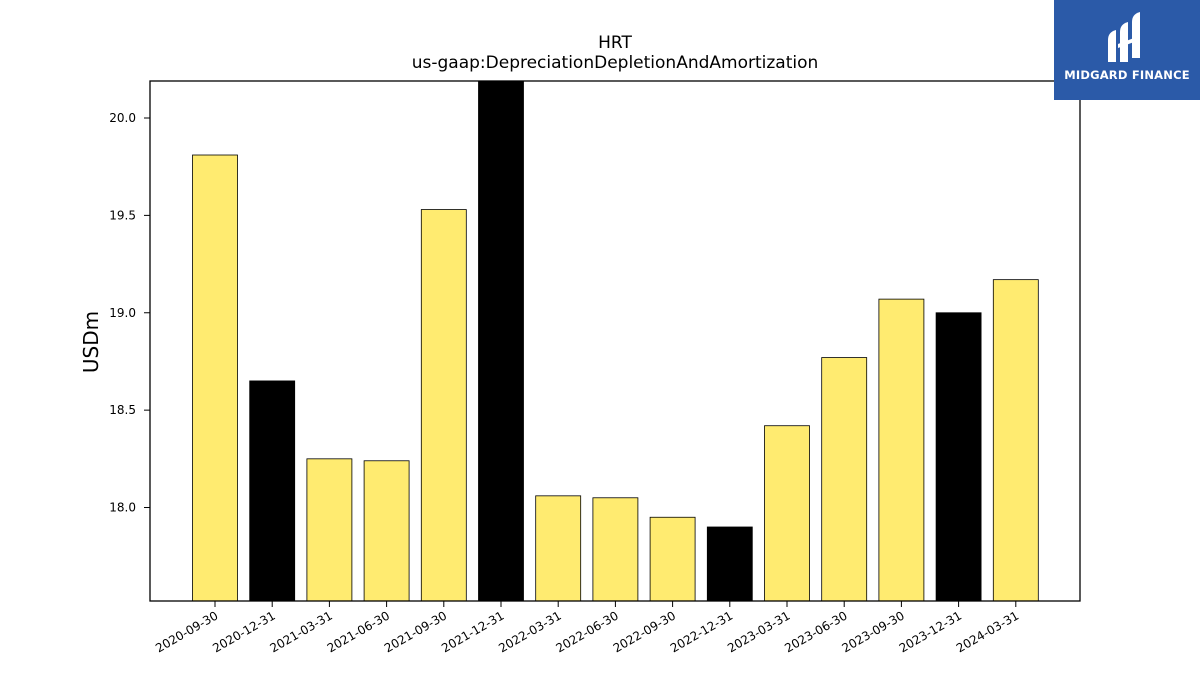 The width and height of the screenshot is (1200, 675). Describe the element at coordinates (872, 631) in the screenshot. I see `x-tick-label: 2023-09-30` at that location.